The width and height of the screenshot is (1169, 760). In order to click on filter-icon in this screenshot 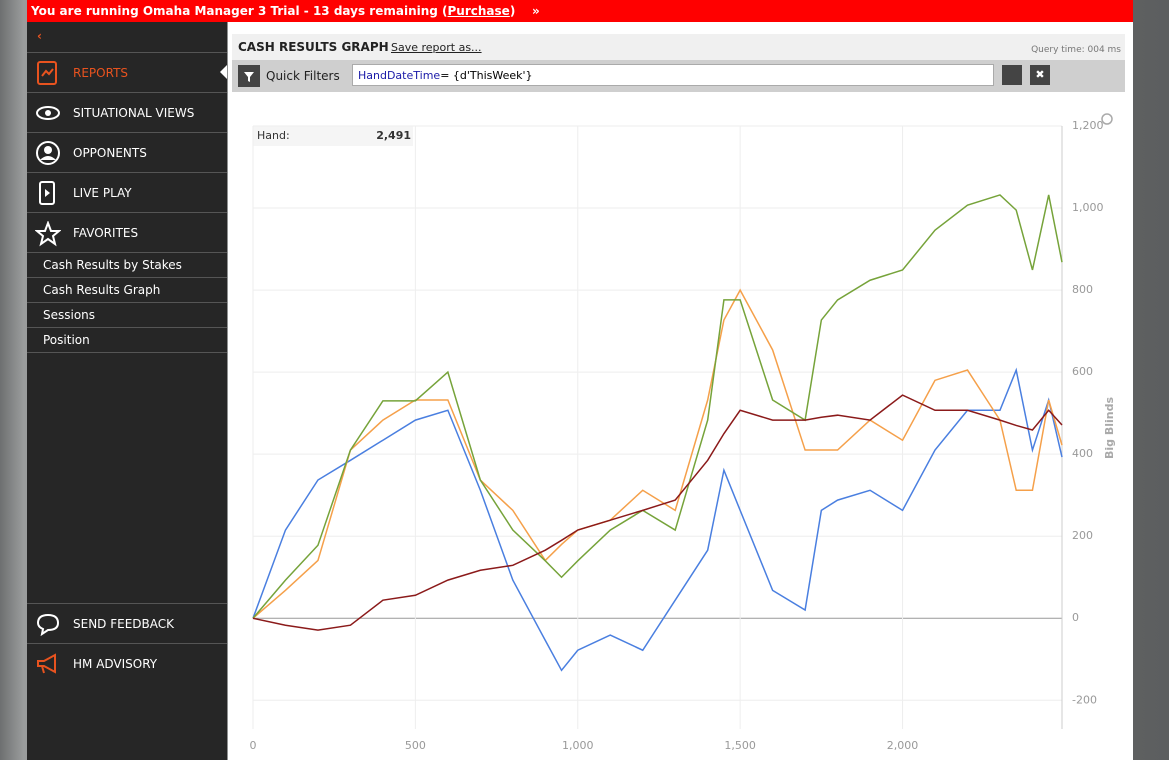, I will do `click(249, 76)`.